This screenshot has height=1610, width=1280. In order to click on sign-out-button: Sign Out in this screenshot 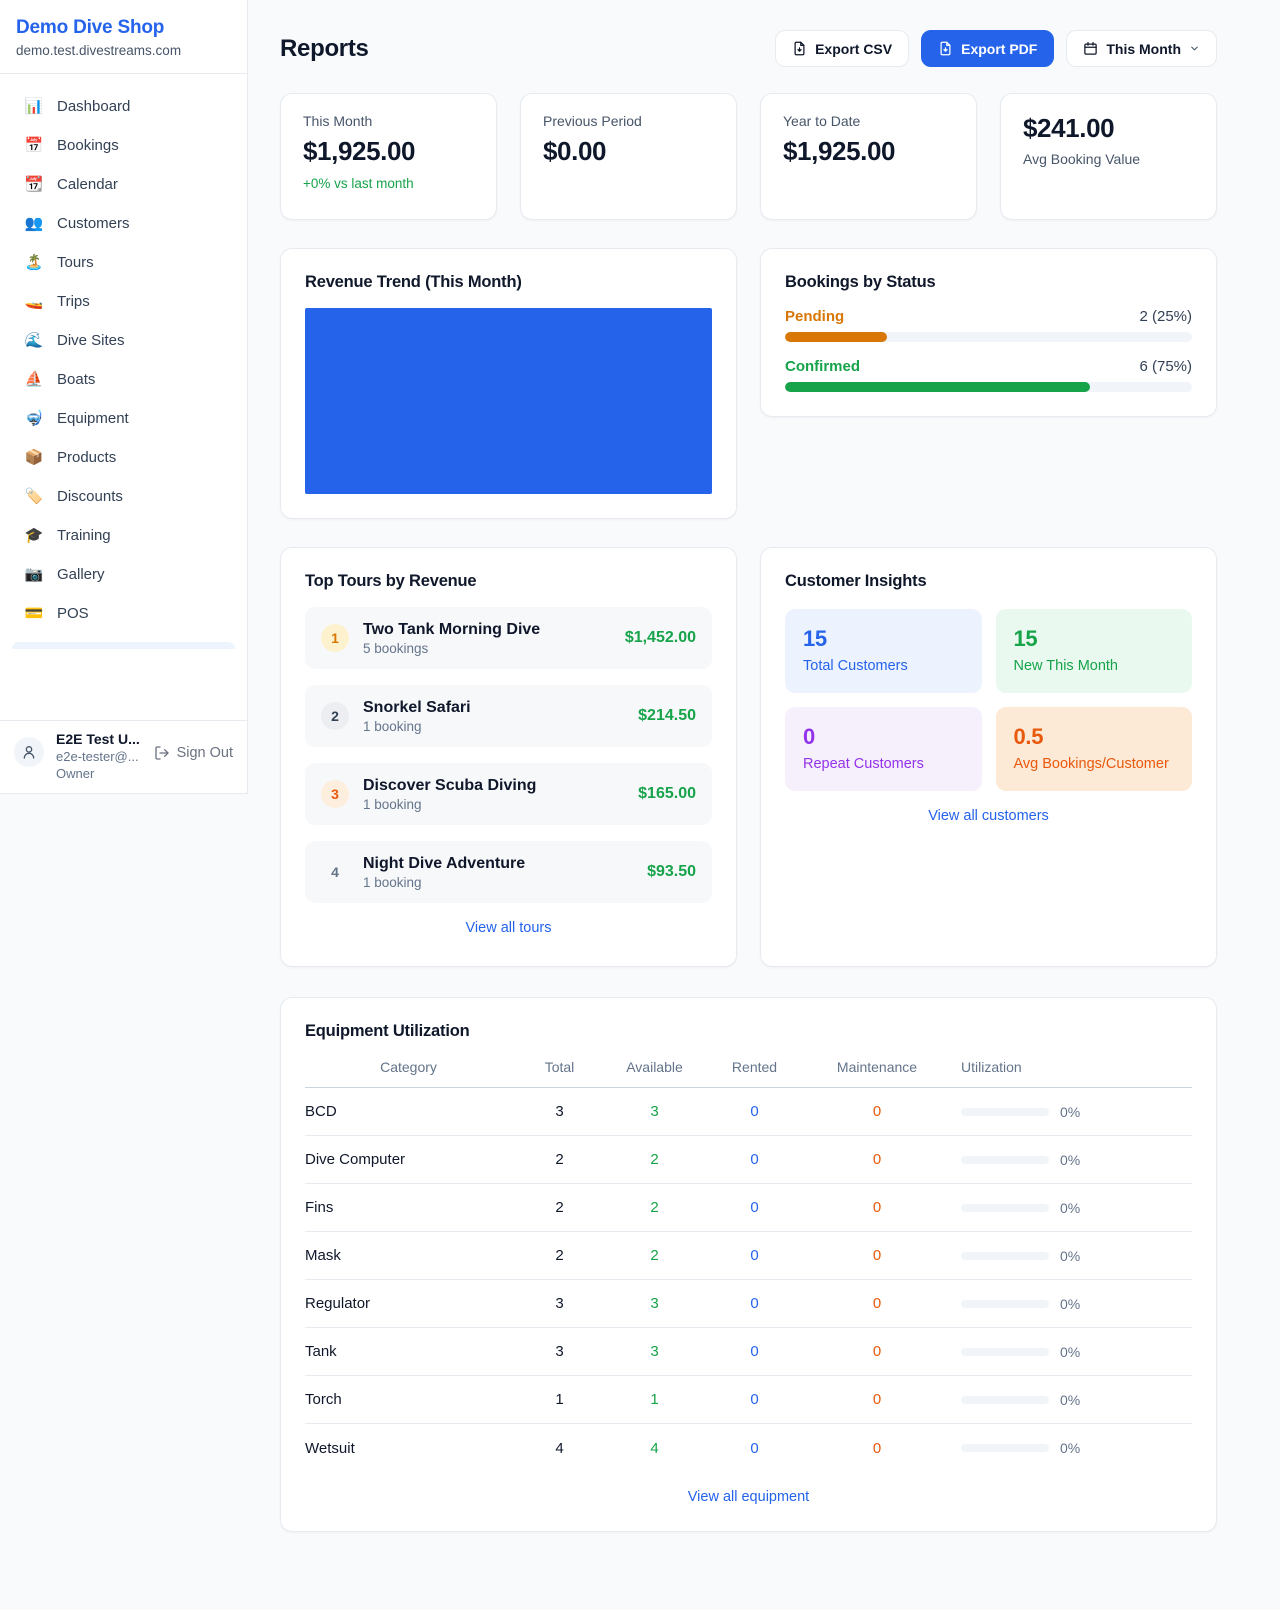, I will do `click(193, 753)`.